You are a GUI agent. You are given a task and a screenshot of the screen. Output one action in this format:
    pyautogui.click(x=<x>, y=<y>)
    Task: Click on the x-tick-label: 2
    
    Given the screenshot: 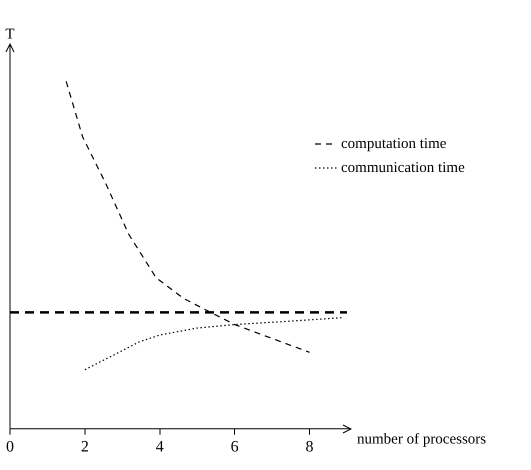 What is the action you would take?
    pyautogui.click(x=84, y=447)
    